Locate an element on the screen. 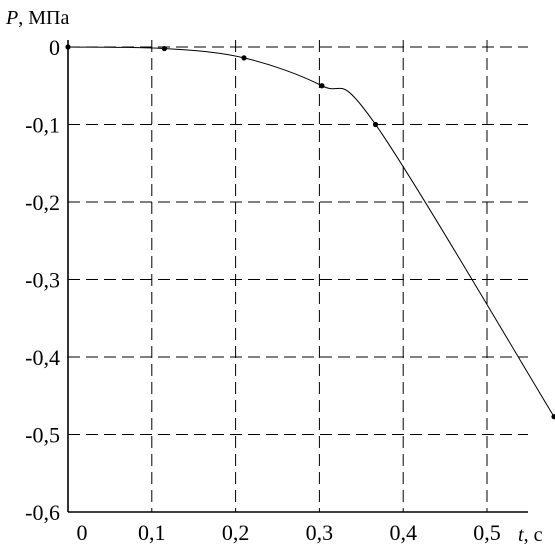 This screenshot has width=555, height=555. x-tick-label: 0,2 is located at coordinates (236, 532).